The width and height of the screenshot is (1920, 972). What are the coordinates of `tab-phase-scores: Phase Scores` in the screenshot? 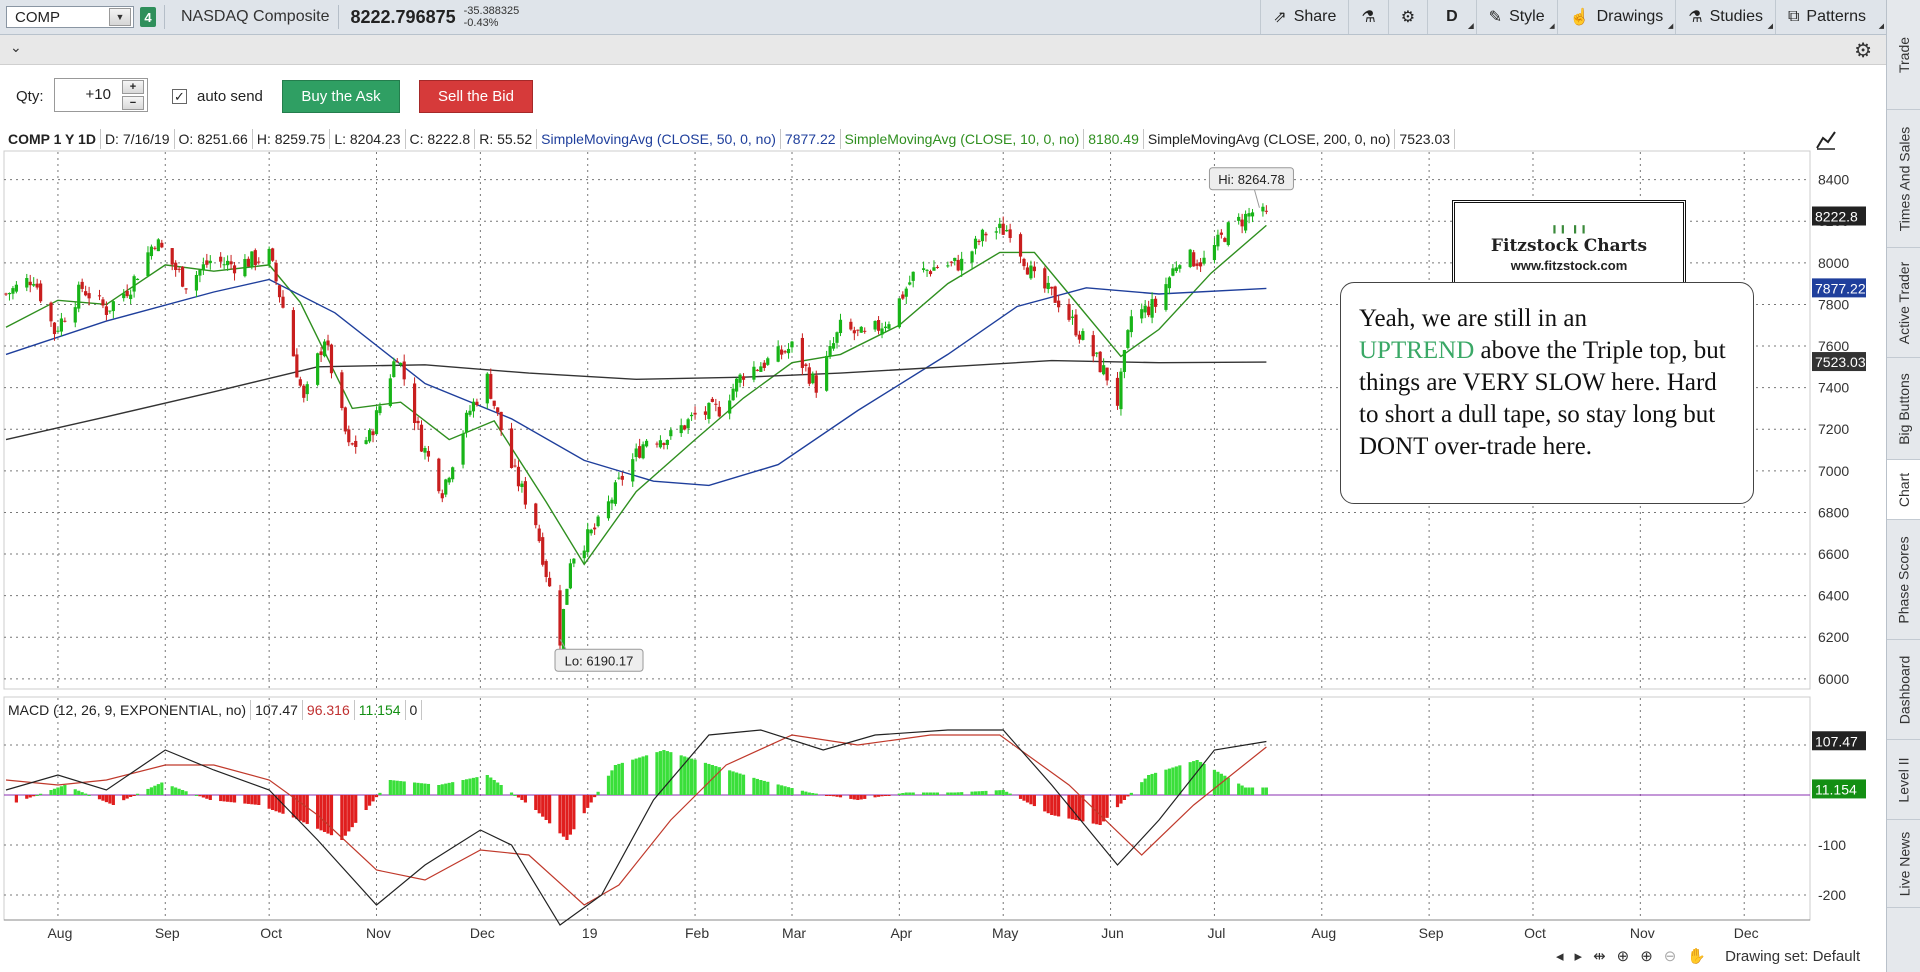 It's located at (1903, 580).